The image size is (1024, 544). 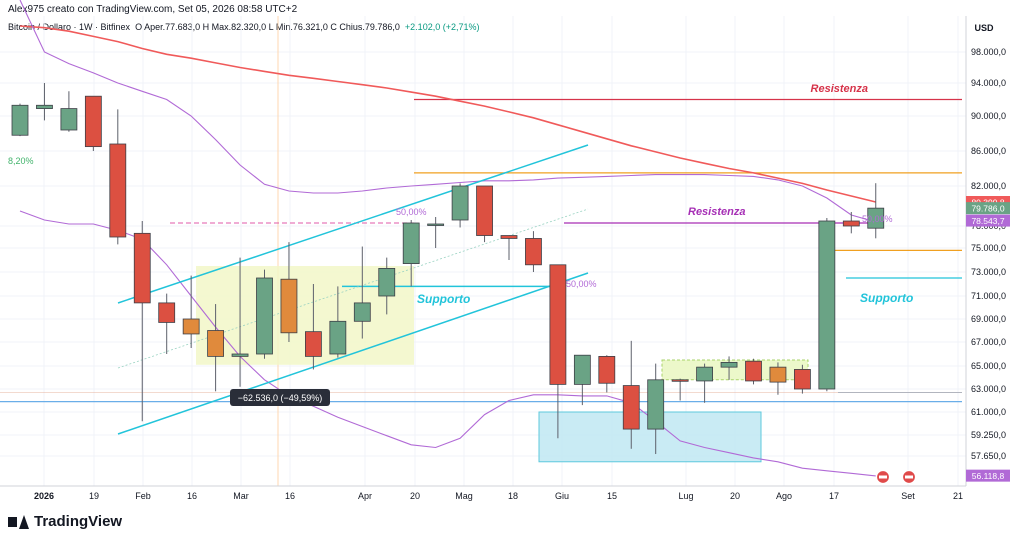 I want to click on price-tick-label: 61.000,0, so click(x=988, y=412).